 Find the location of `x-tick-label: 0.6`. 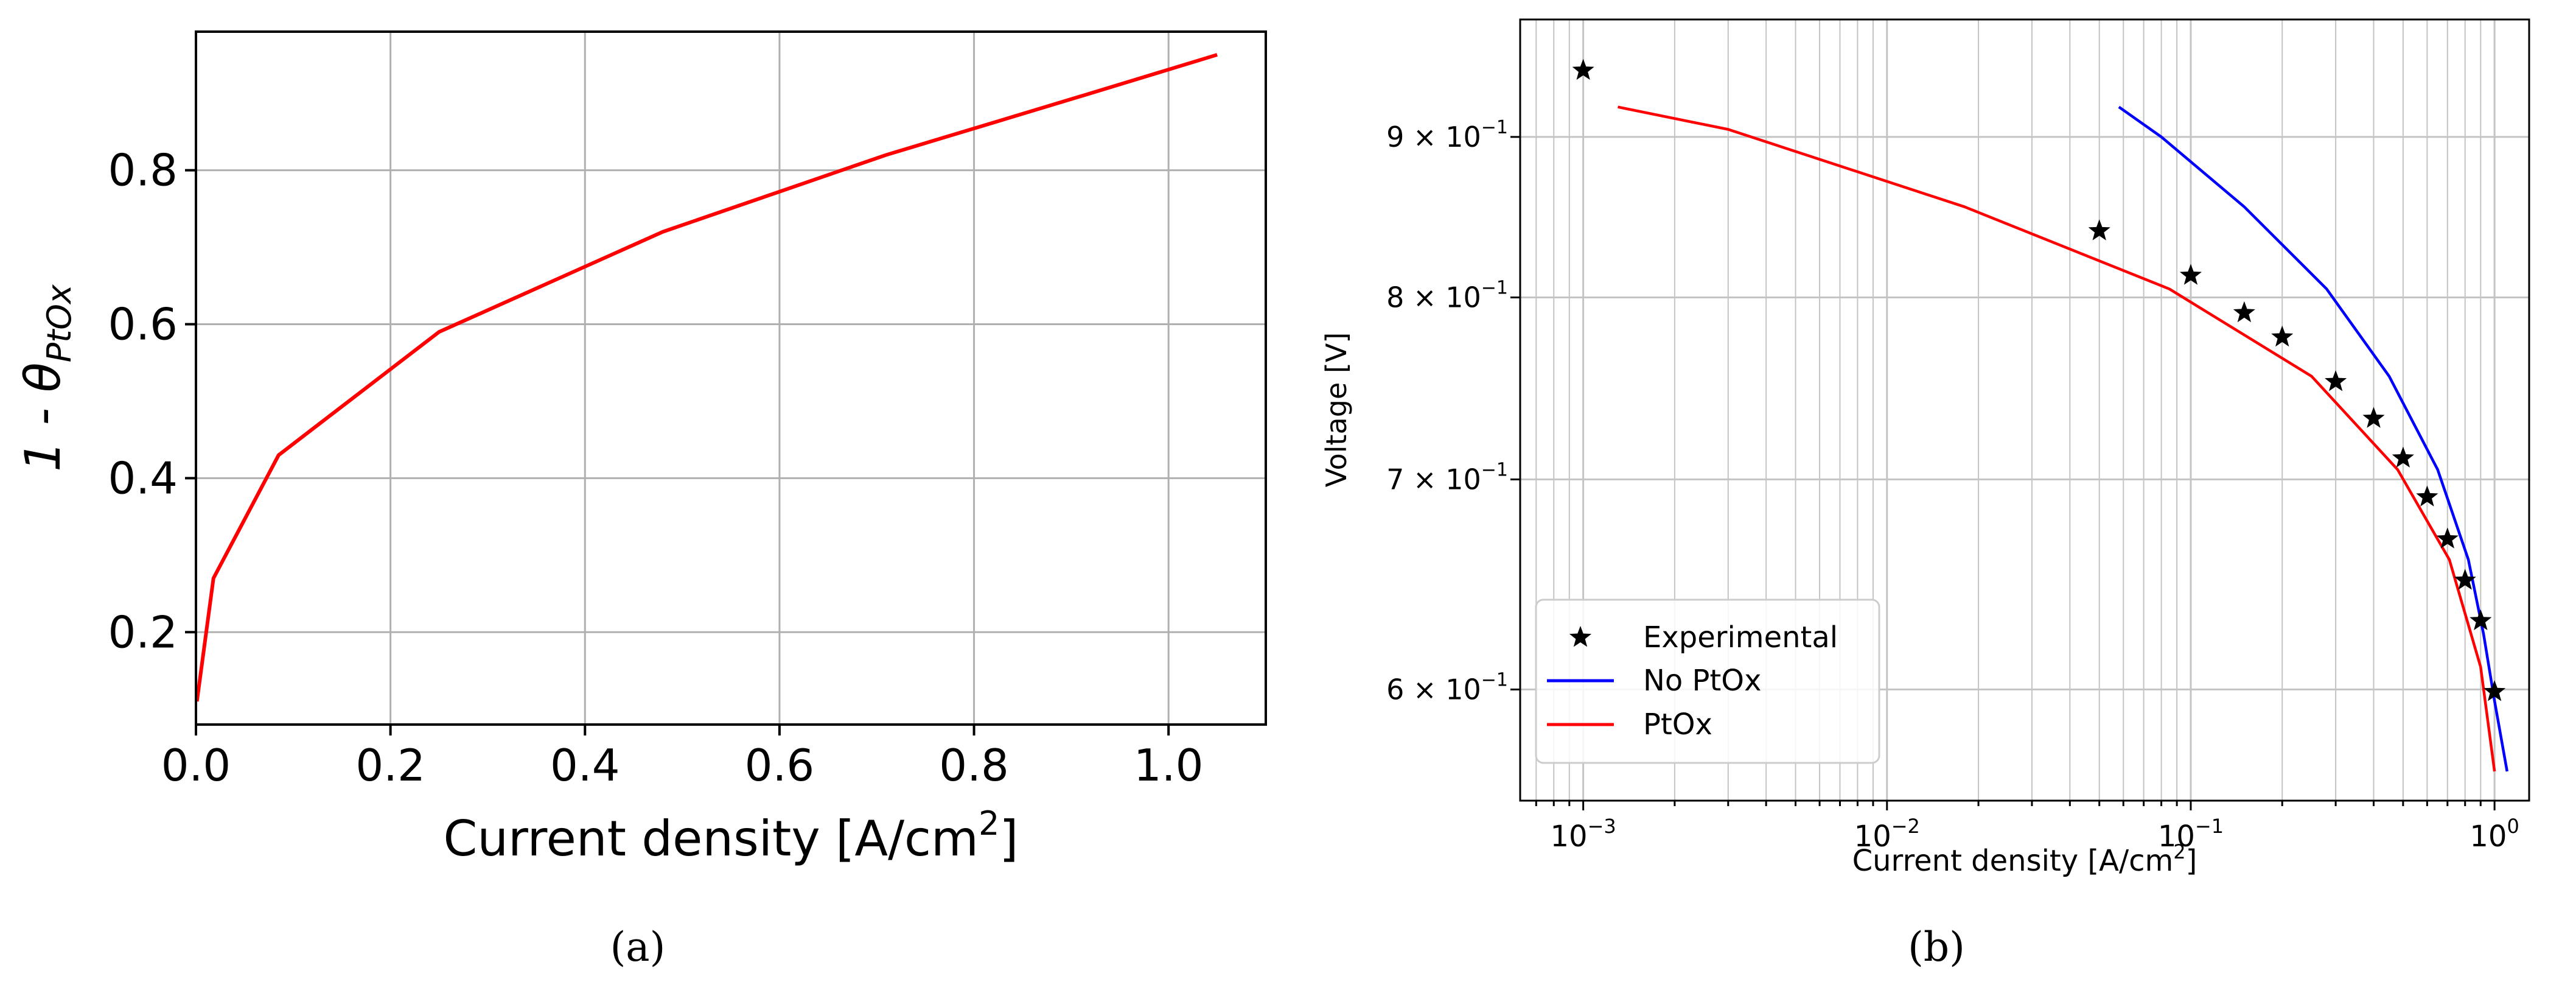

x-tick-label: 0.6 is located at coordinates (780, 765).